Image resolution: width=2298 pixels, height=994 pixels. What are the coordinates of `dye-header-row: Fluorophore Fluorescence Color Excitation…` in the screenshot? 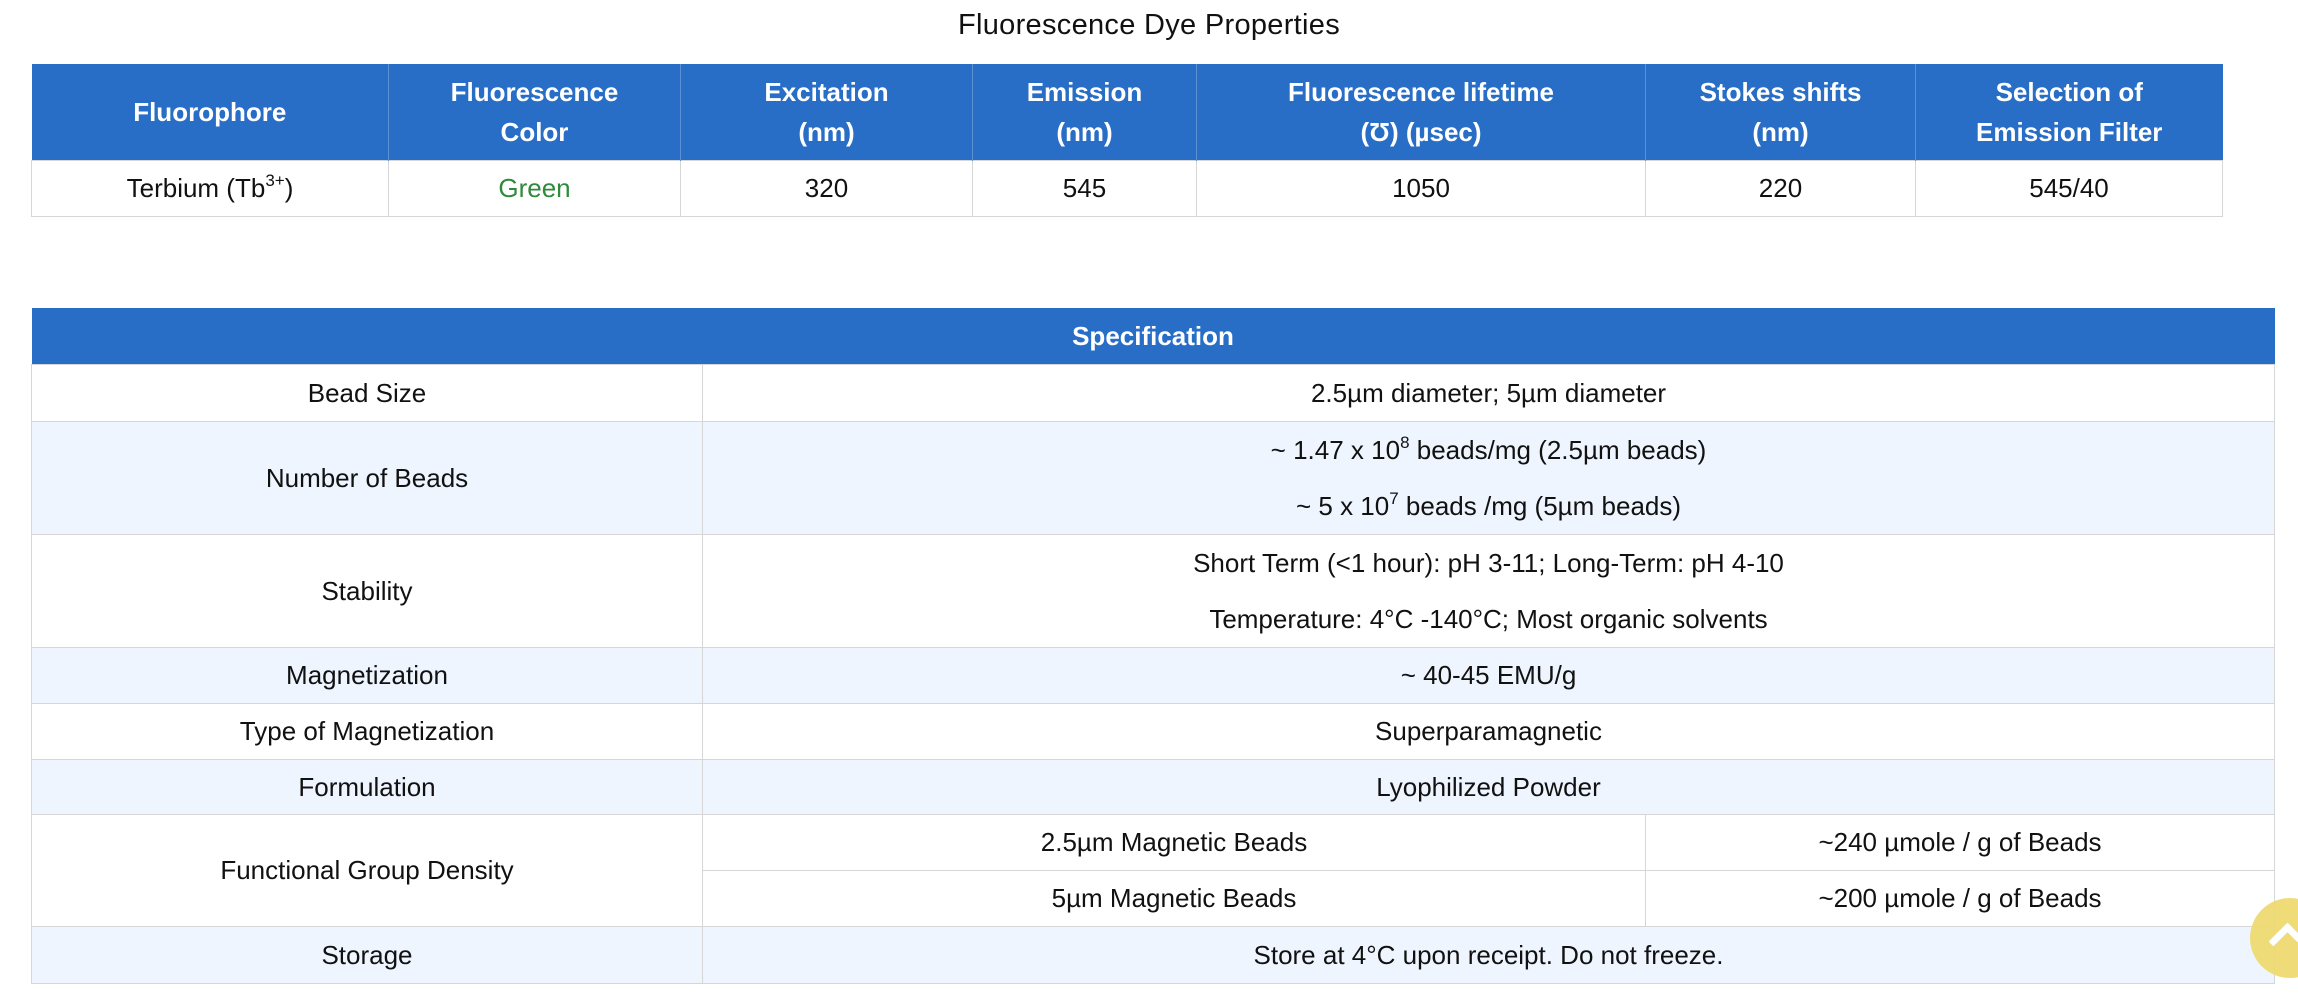 It's located at (1127, 112).